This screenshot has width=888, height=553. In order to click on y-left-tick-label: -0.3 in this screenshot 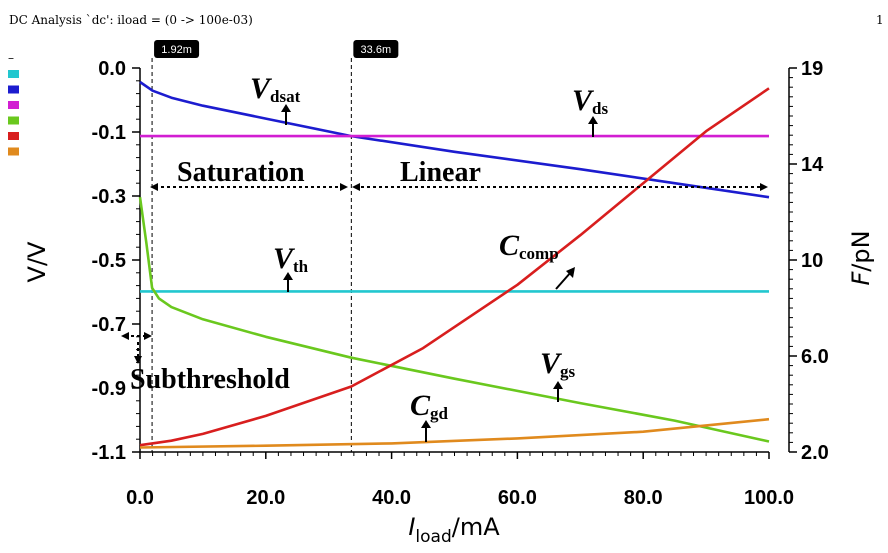, I will do `click(109, 197)`.